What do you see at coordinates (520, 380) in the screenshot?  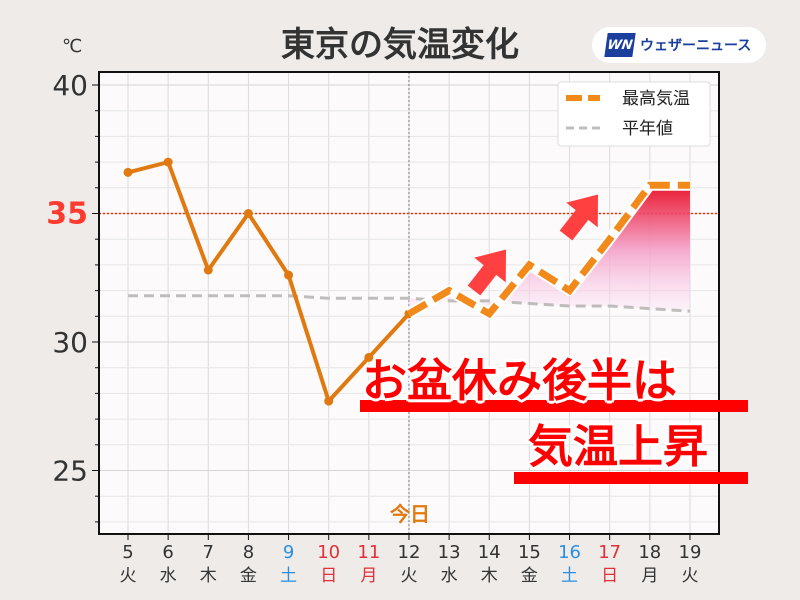 I see `banner-line-1: お盆休み後半は` at bounding box center [520, 380].